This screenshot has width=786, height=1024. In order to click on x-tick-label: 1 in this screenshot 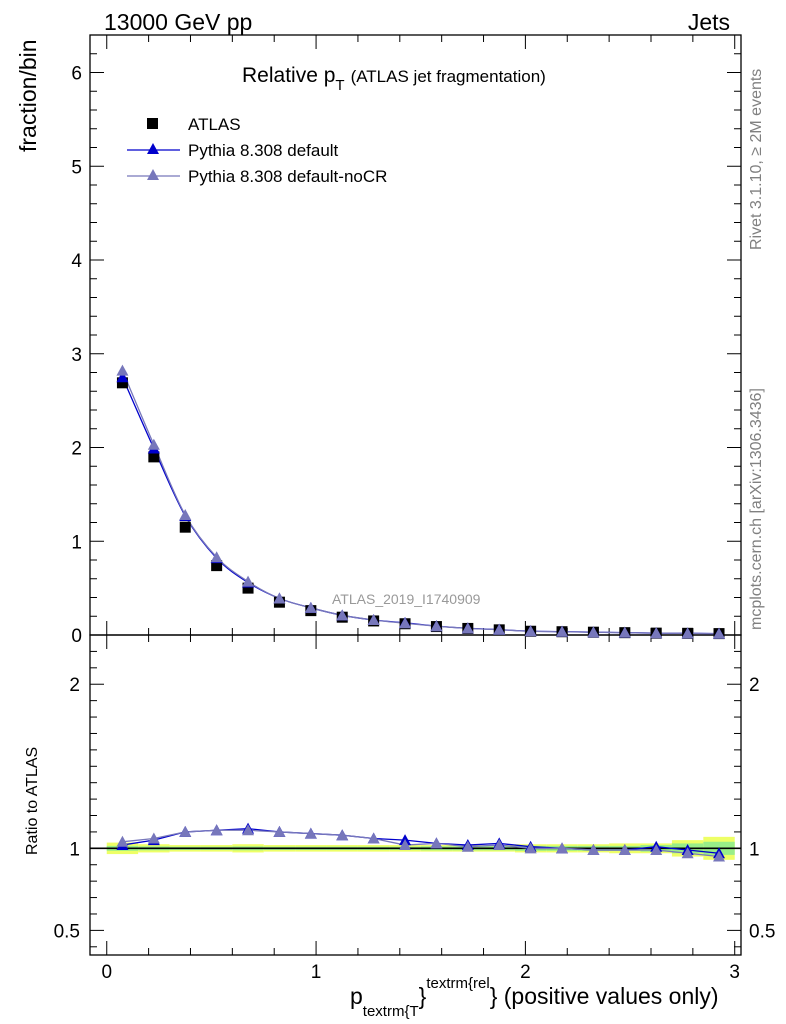, I will do `click(316, 972)`.